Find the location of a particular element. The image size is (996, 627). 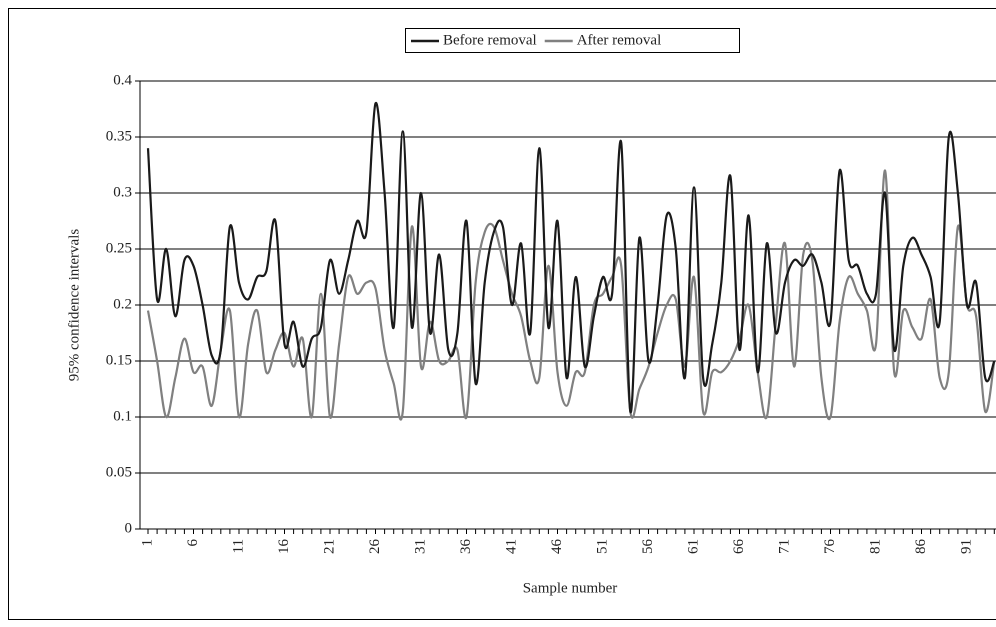

x-tick-label: 26 is located at coordinates (375, 547).